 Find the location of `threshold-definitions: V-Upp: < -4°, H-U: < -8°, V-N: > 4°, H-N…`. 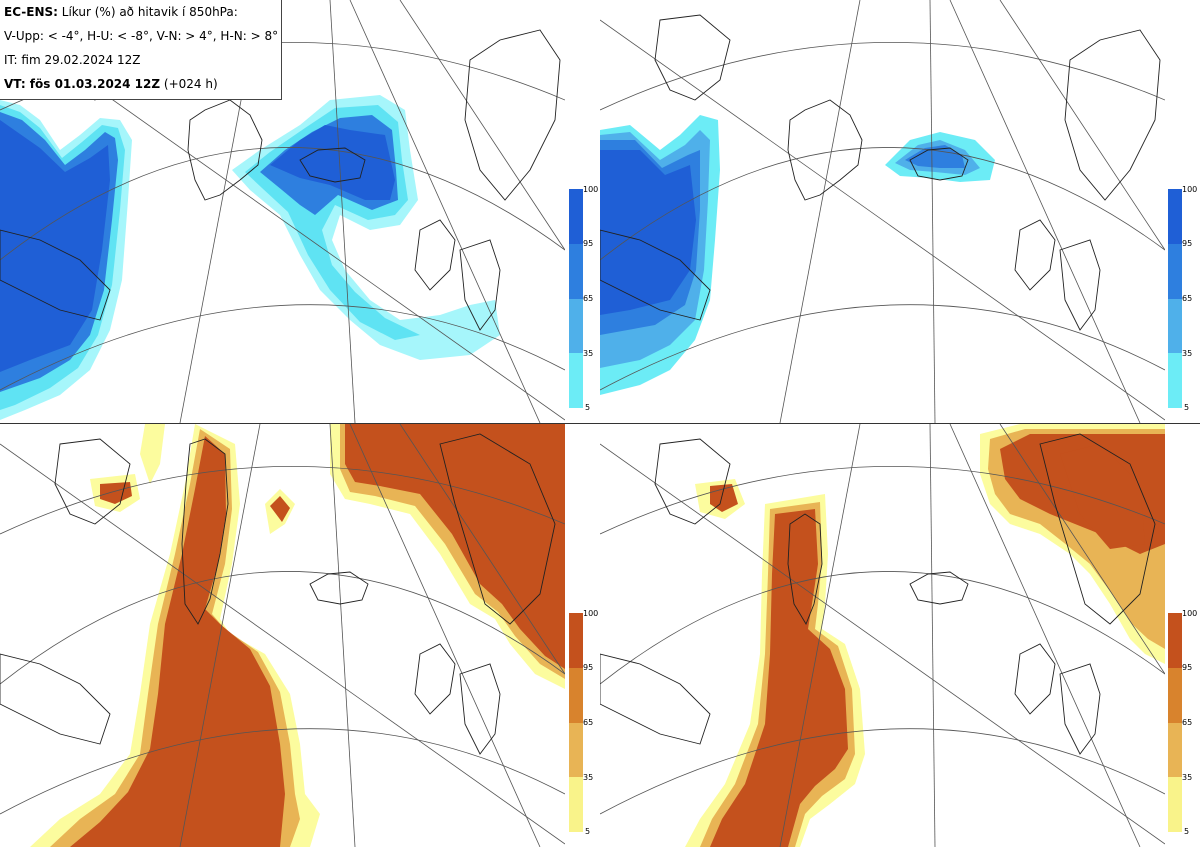

threshold-definitions: V-Upp: < -4°, H-U: < -8°, V-N: > 4°, H-N… is located at coordinates (141, 36).